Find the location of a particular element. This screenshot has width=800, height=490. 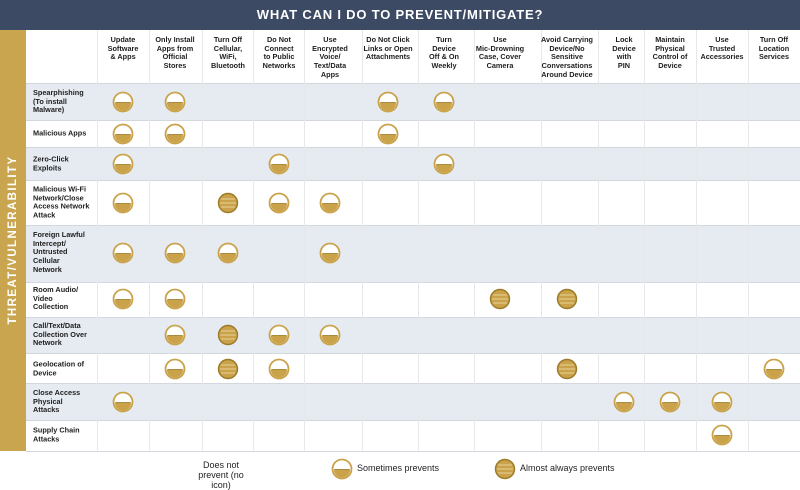

legend-none-label: Does not prevent (no icon) is located at coordinates (221, 475).